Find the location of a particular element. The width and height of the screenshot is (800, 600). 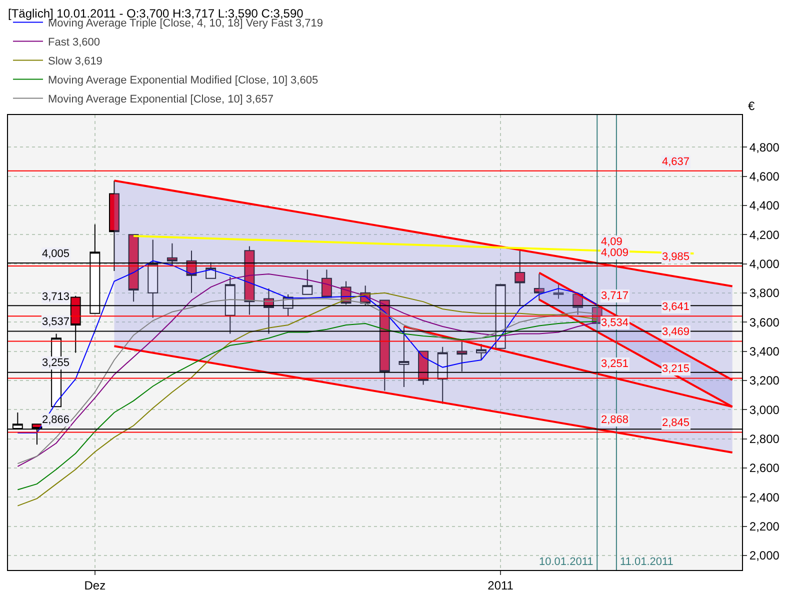

y-tick-label: 4,000 is located at coordinates (764, 263).